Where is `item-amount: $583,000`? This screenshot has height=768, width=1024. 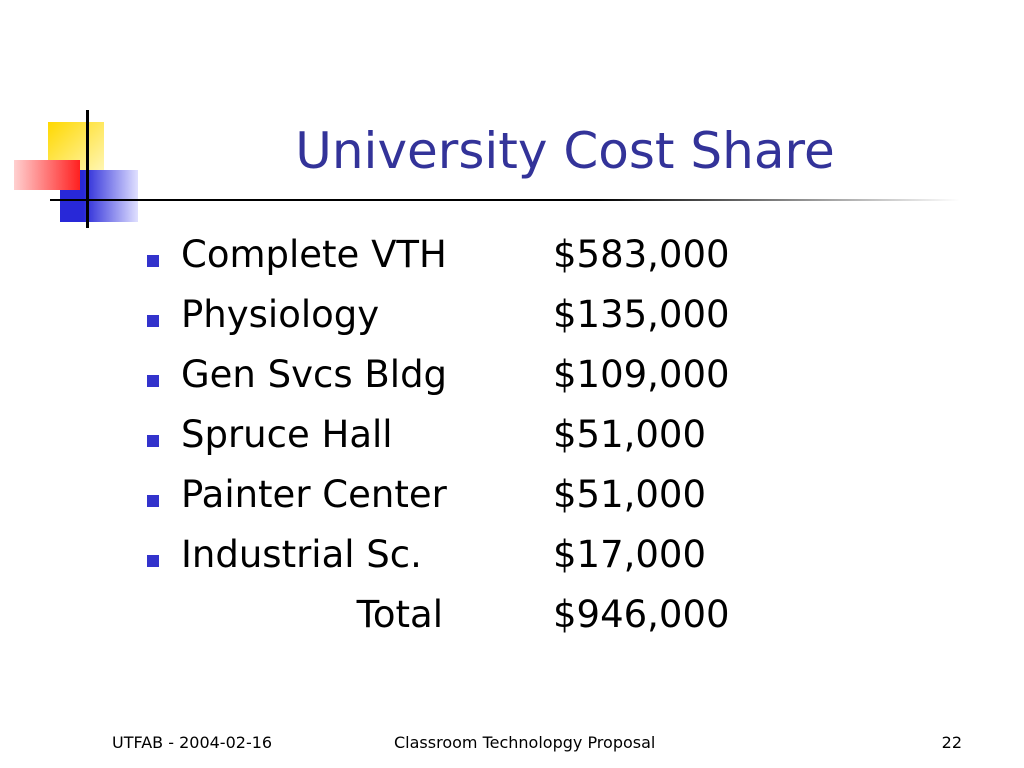
item-amount: $583,000 is located at coordinates (641, 254).